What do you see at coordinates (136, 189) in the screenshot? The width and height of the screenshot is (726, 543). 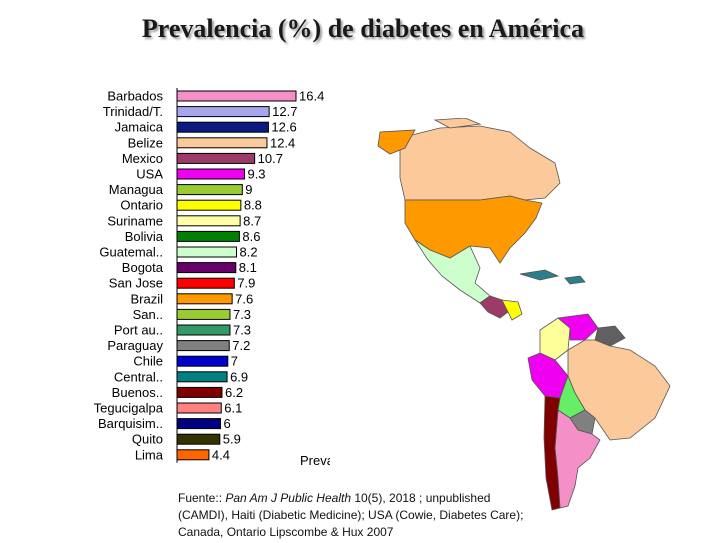 I see `category-label: Managua` at bounding box center [136, 189].